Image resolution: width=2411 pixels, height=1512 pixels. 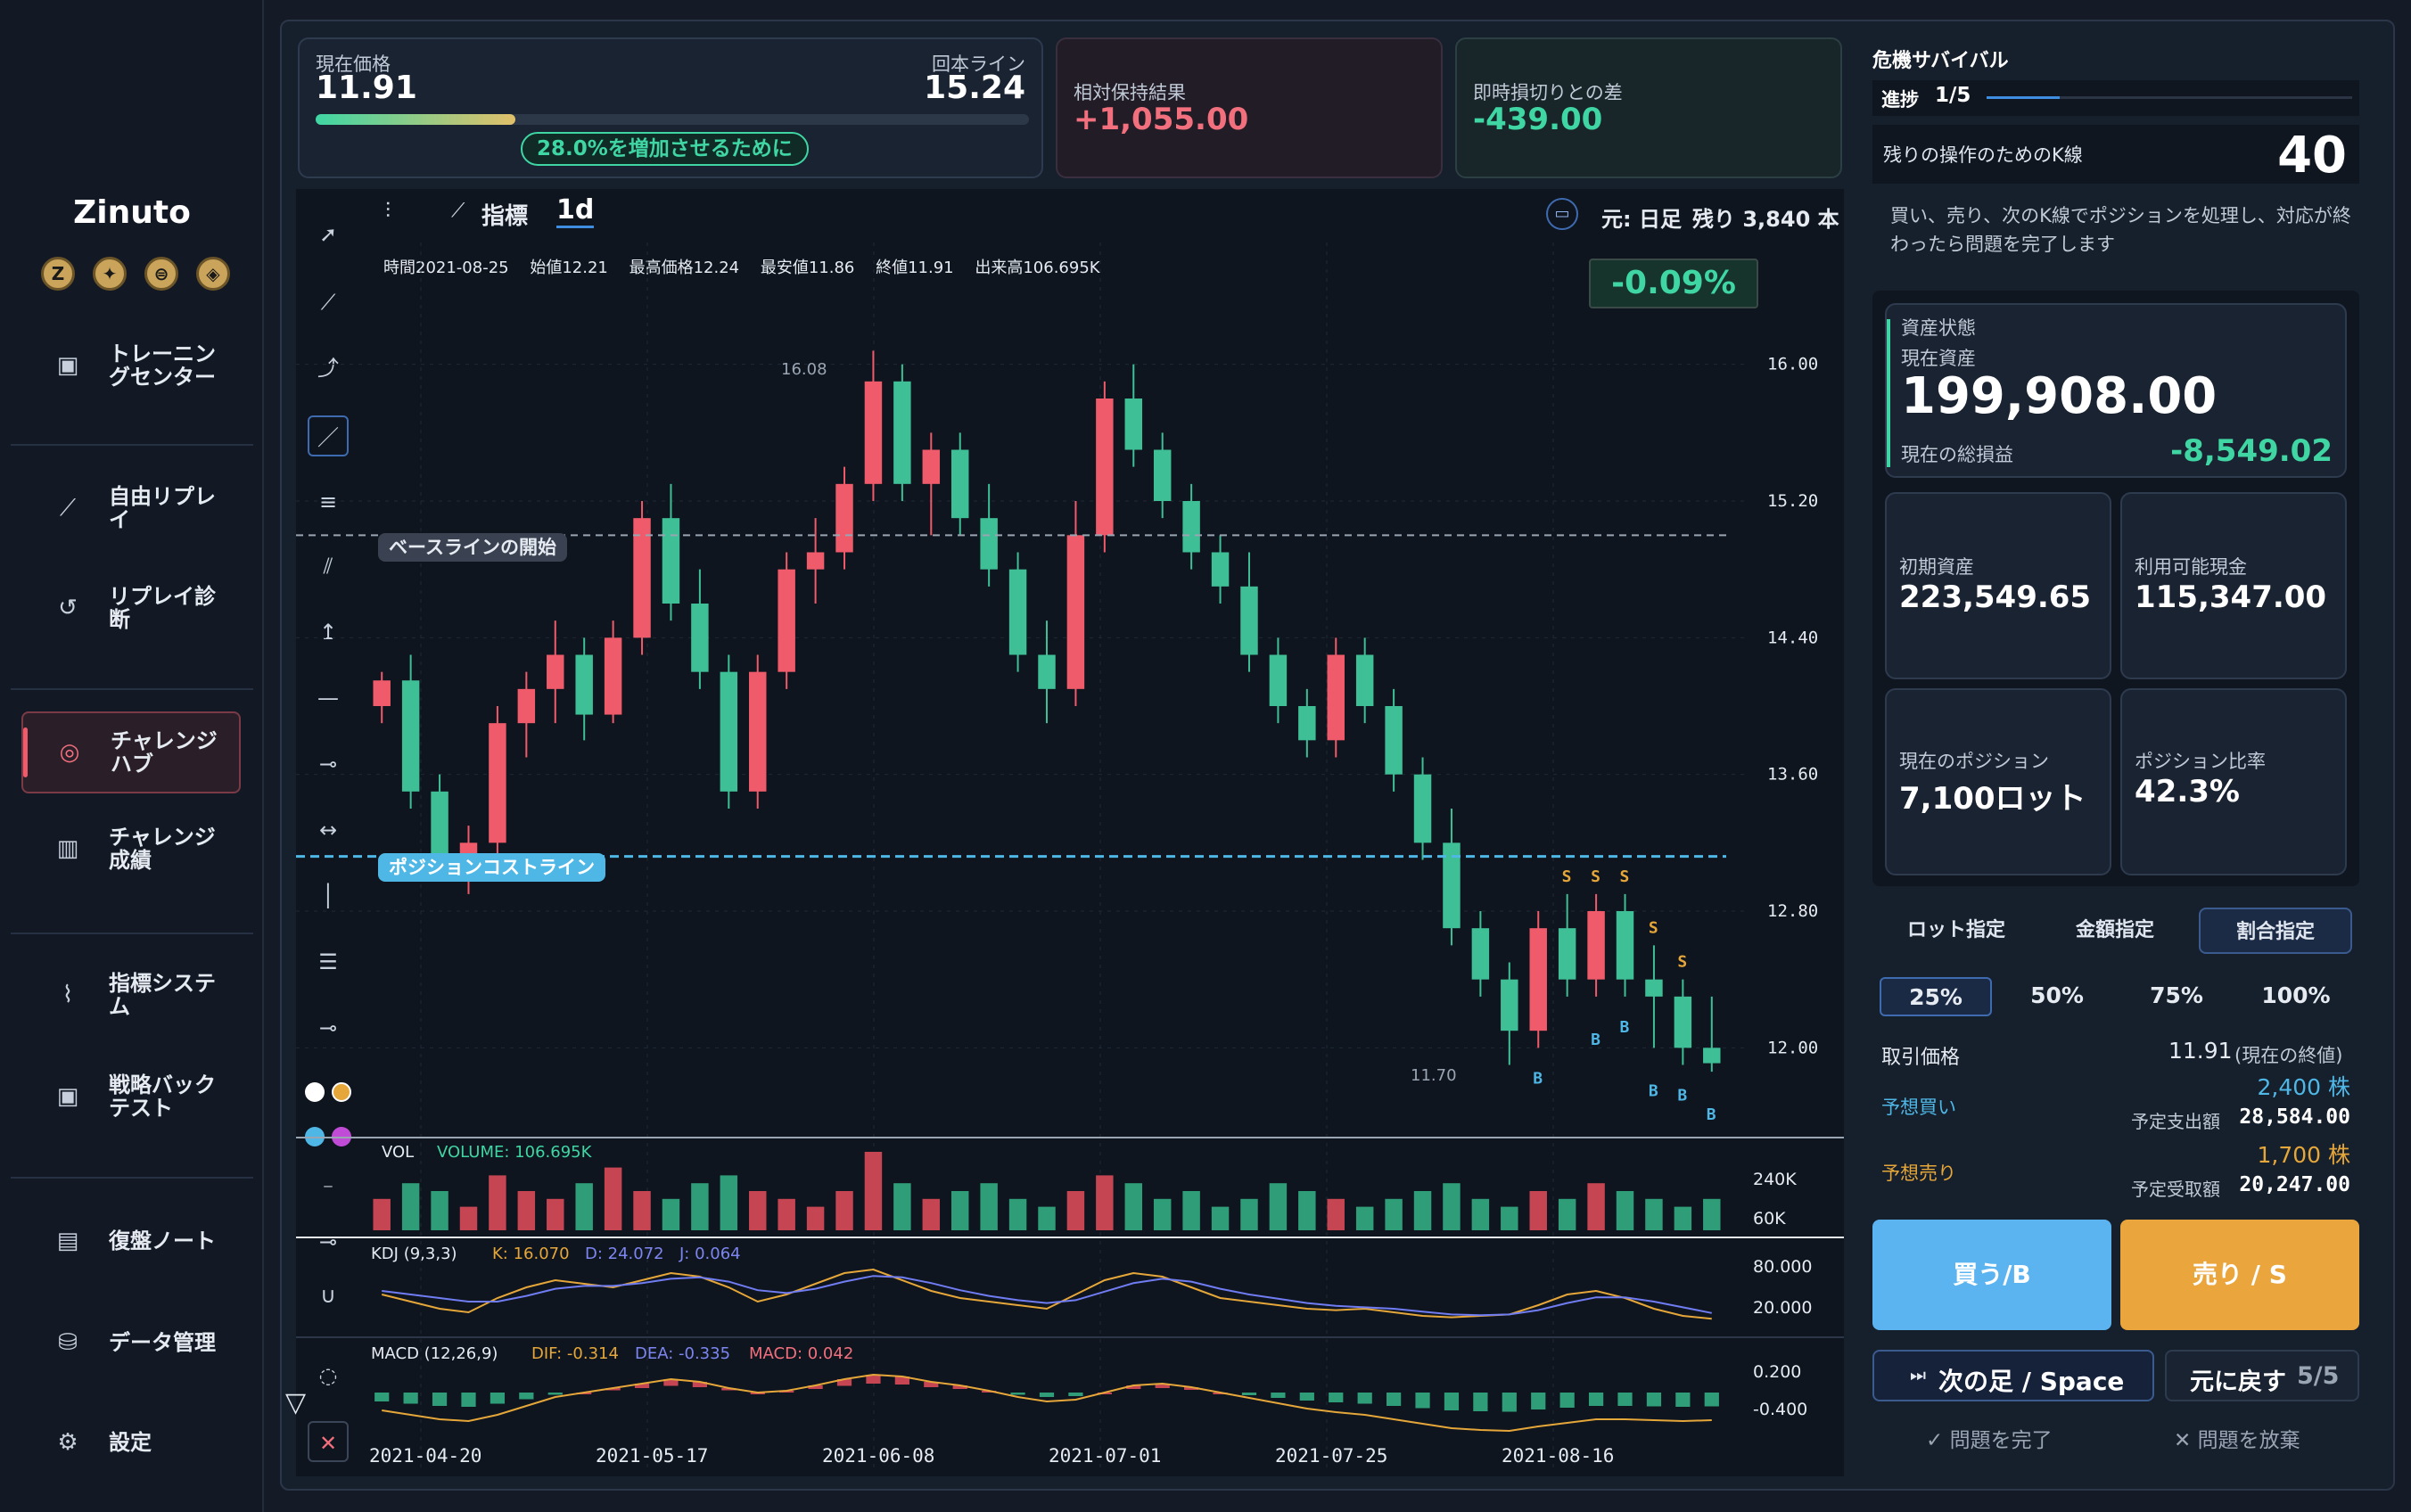 What do you see at coordinates (2262, 1375) in the screenshot?
I see `undo-button: 元に戻す 5/5` at bounding box center [2262, 1375].